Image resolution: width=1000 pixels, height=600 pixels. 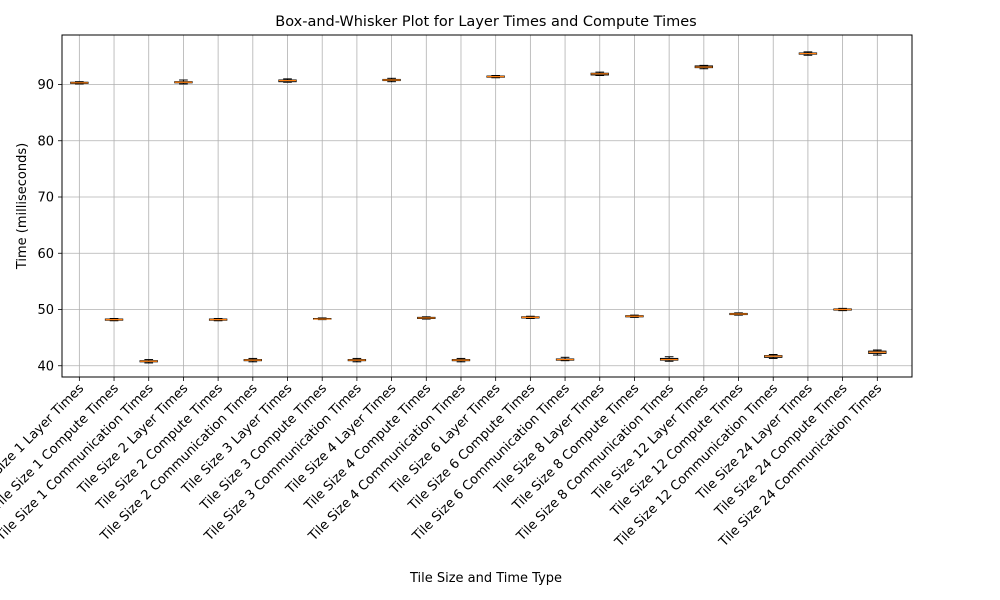 What do you see at coordinates (45, 310) in the screenshot?
I see `y-tick-label: 50` at bounding box center [45, 310].